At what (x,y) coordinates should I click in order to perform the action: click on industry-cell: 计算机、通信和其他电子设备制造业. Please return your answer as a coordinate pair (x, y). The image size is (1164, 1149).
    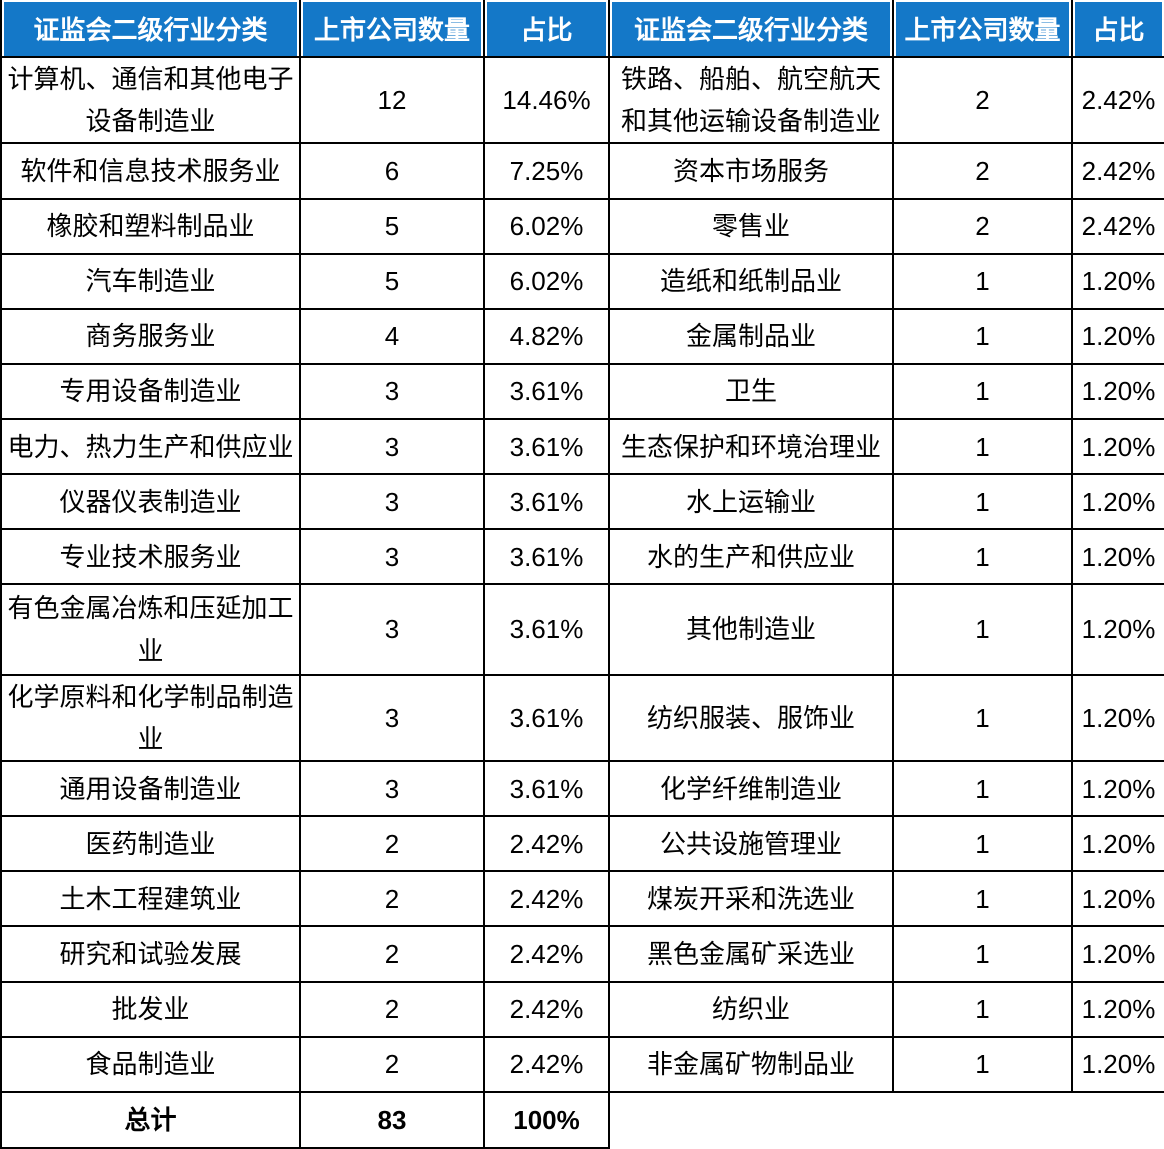
    Looking at the image, I should click on (150, 100).